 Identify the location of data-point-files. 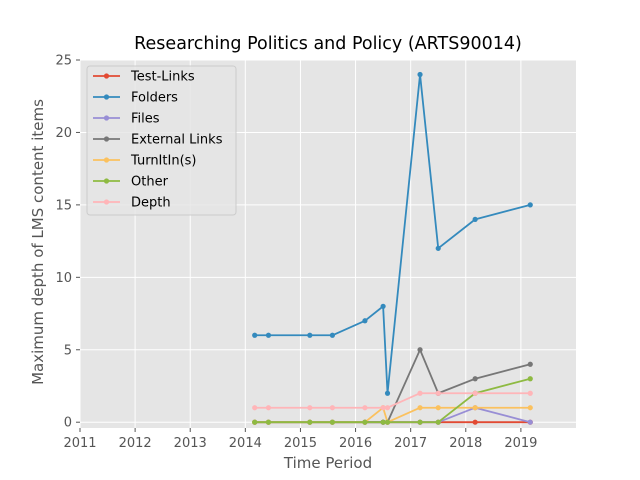
(530, 422).